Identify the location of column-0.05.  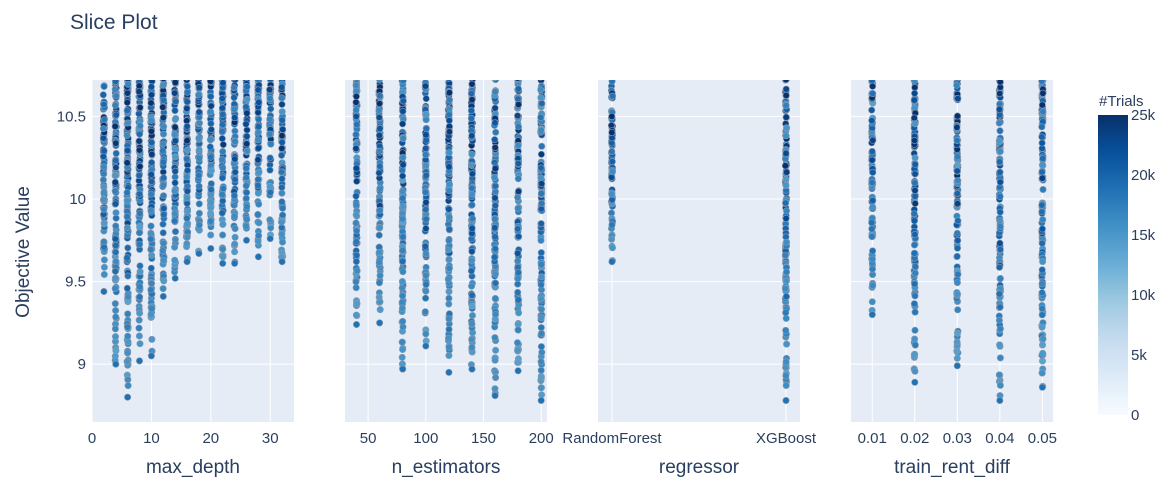
(1042, 235).